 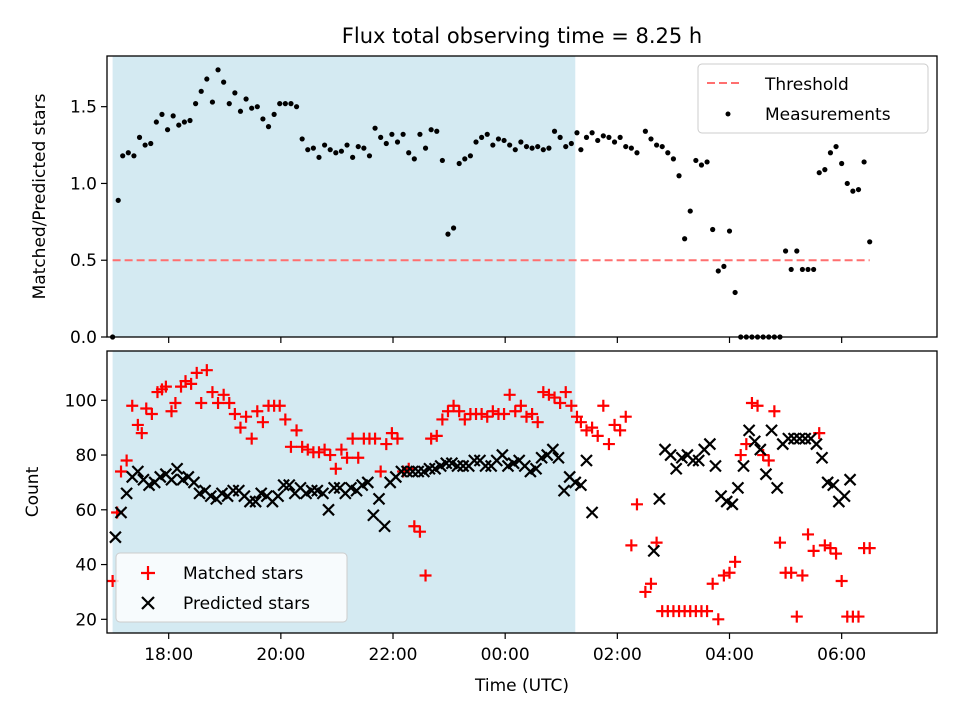 What do you see at coordinates (828, 115) in the screenshot?
I see `legend-measurements-label: Measurements` at bounding box center [828, 115].